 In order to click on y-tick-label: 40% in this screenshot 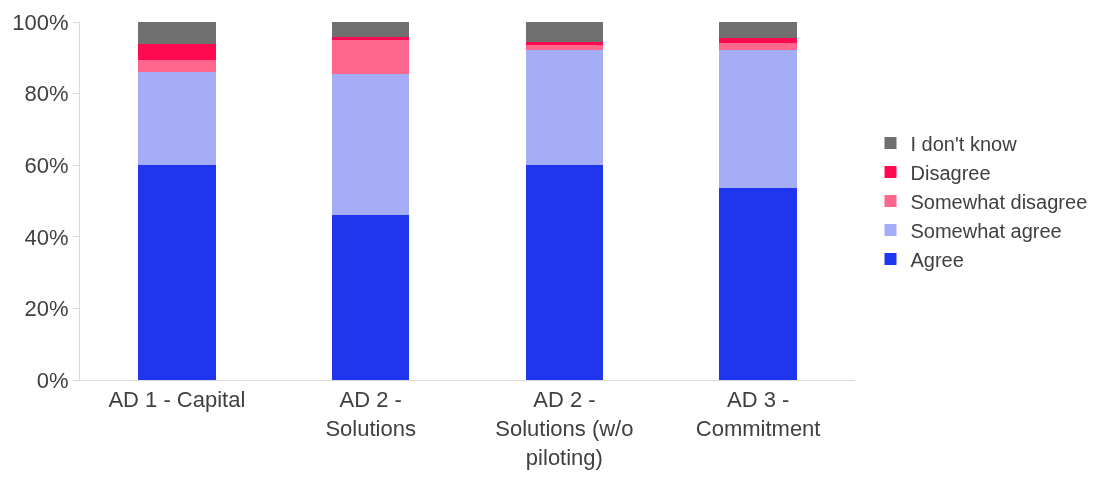, I will do `click(46, 237)`.